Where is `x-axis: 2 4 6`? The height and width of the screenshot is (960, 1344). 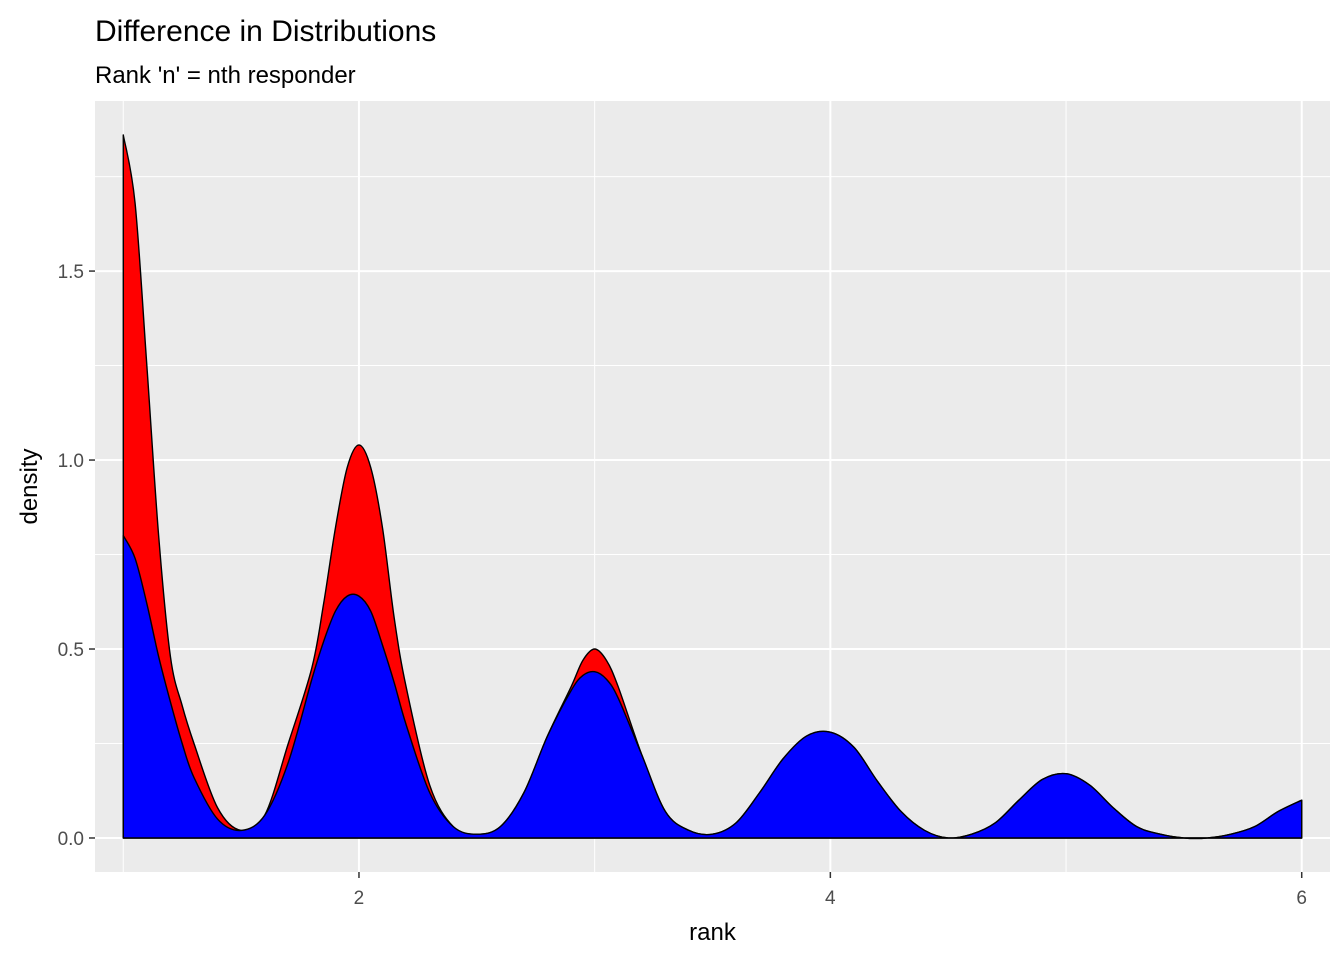 x-axis: 2 4 6 is located at coordinates (830, 890).